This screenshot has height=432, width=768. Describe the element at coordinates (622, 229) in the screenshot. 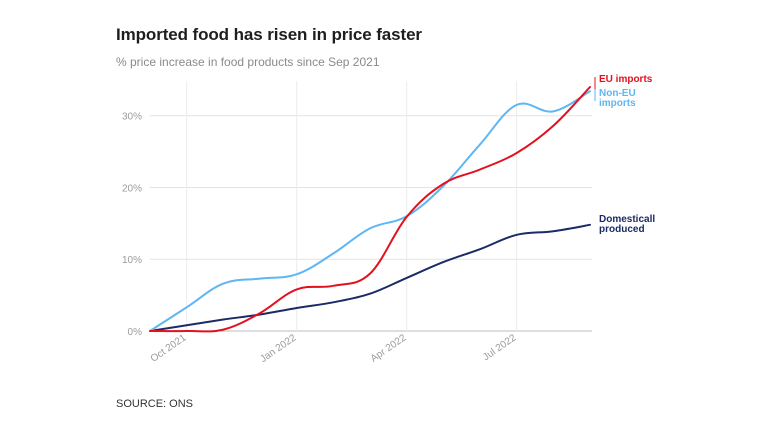

I see `series-label: produced` at that location.